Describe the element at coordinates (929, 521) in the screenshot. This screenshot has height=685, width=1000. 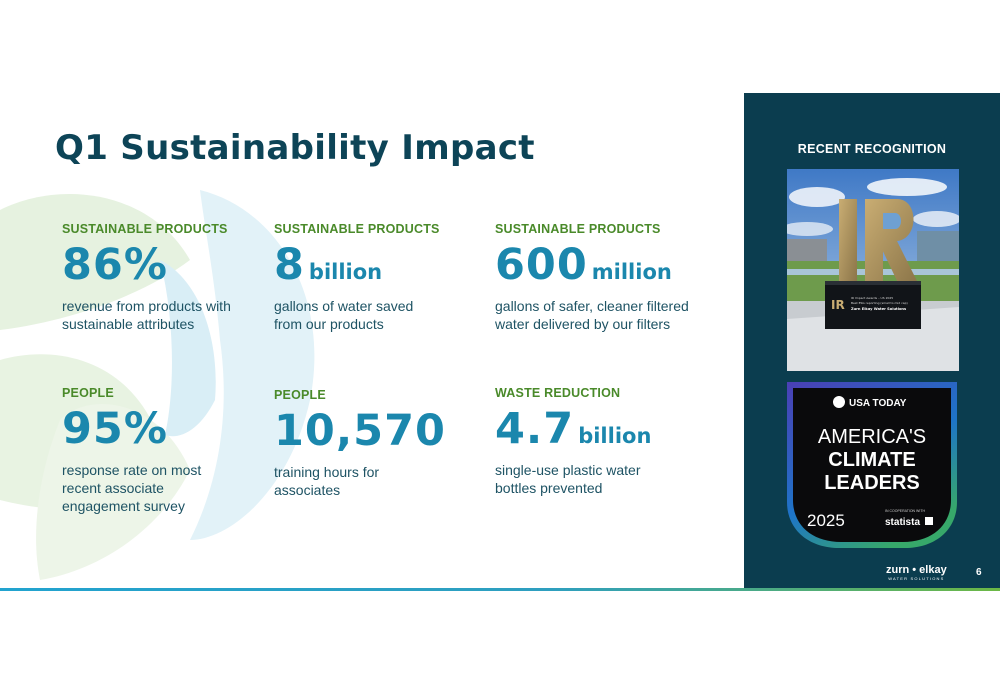
I see `statista-mark-icon` at that location.